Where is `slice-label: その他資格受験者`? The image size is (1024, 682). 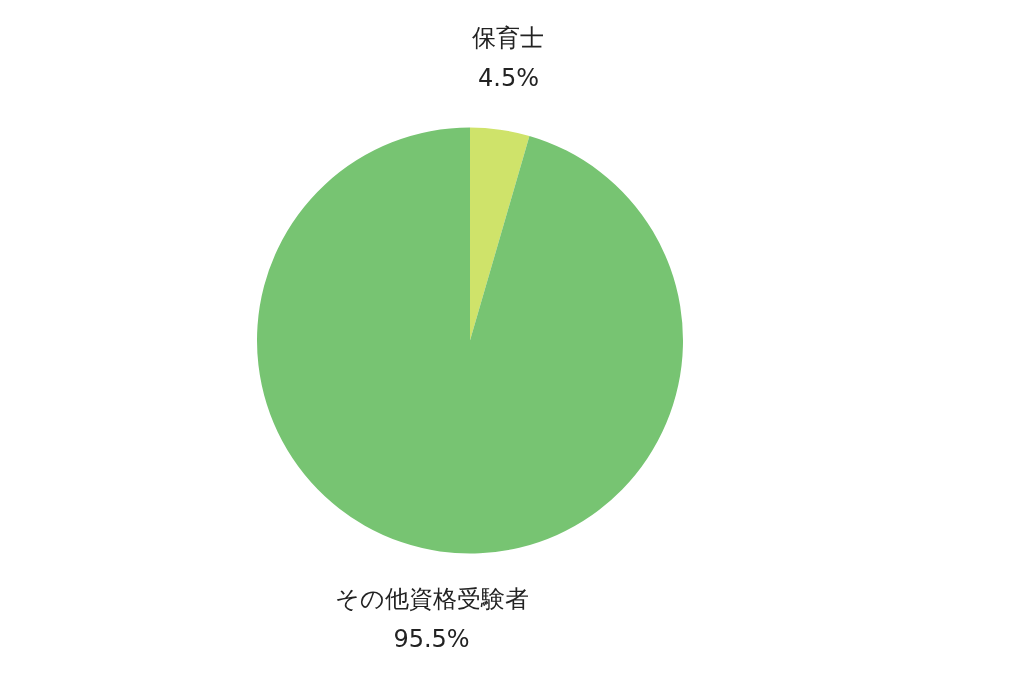
slice-label: その他資格受験者 is located at coordinates (431, 599).